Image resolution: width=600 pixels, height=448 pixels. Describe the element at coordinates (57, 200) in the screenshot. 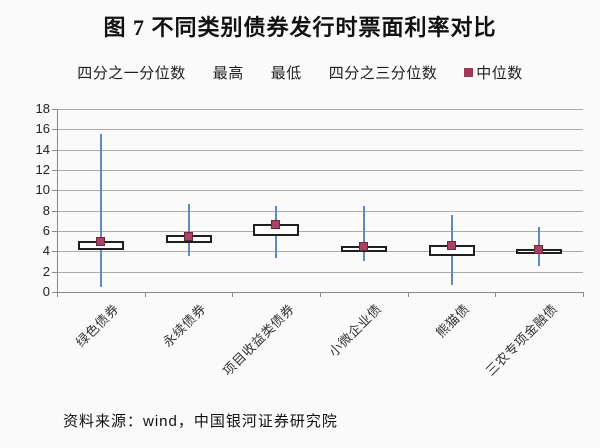

I see `y-axis-line` at that location.